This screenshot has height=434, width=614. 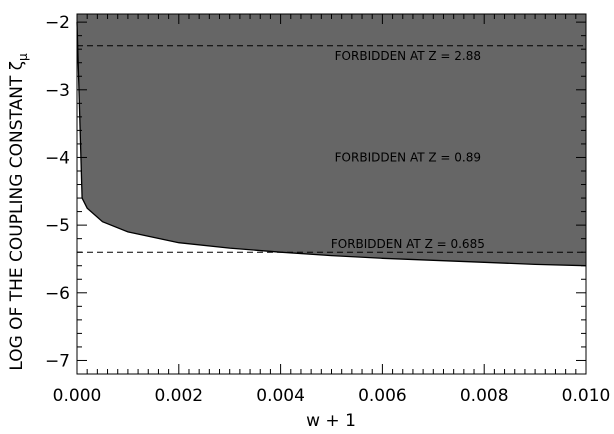 I want to click on x-tick-label: 0.002, so click(x=178, y=396).